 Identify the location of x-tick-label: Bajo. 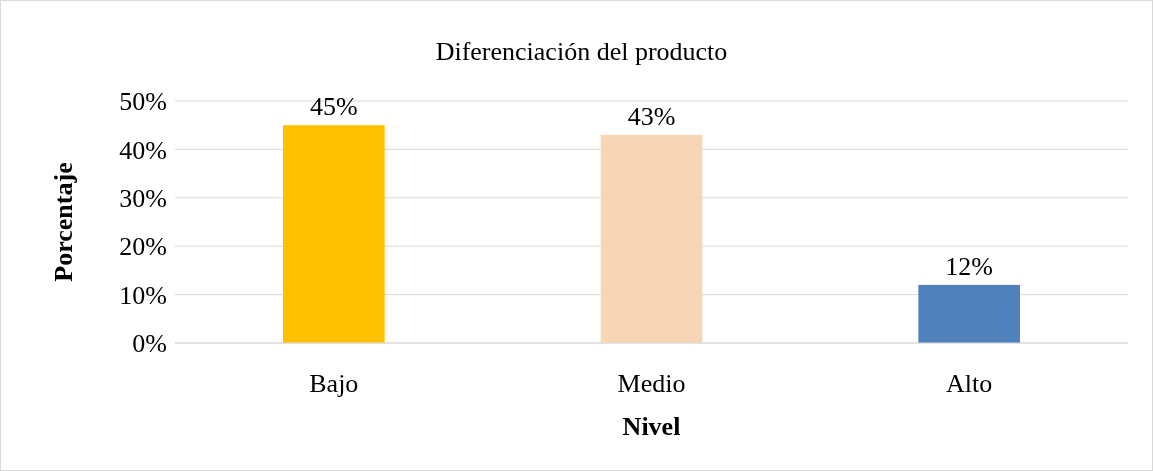
(334, 383).